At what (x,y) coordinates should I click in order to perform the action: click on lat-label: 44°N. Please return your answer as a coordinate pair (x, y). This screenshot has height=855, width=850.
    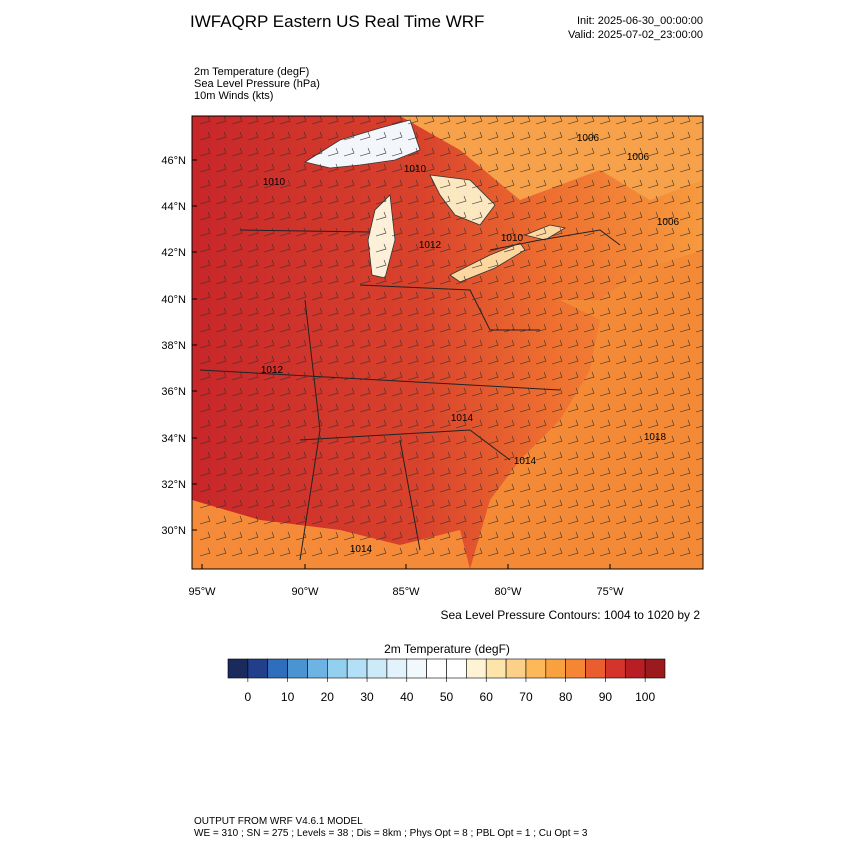
    Looking at the image, I should click on (173, 207).